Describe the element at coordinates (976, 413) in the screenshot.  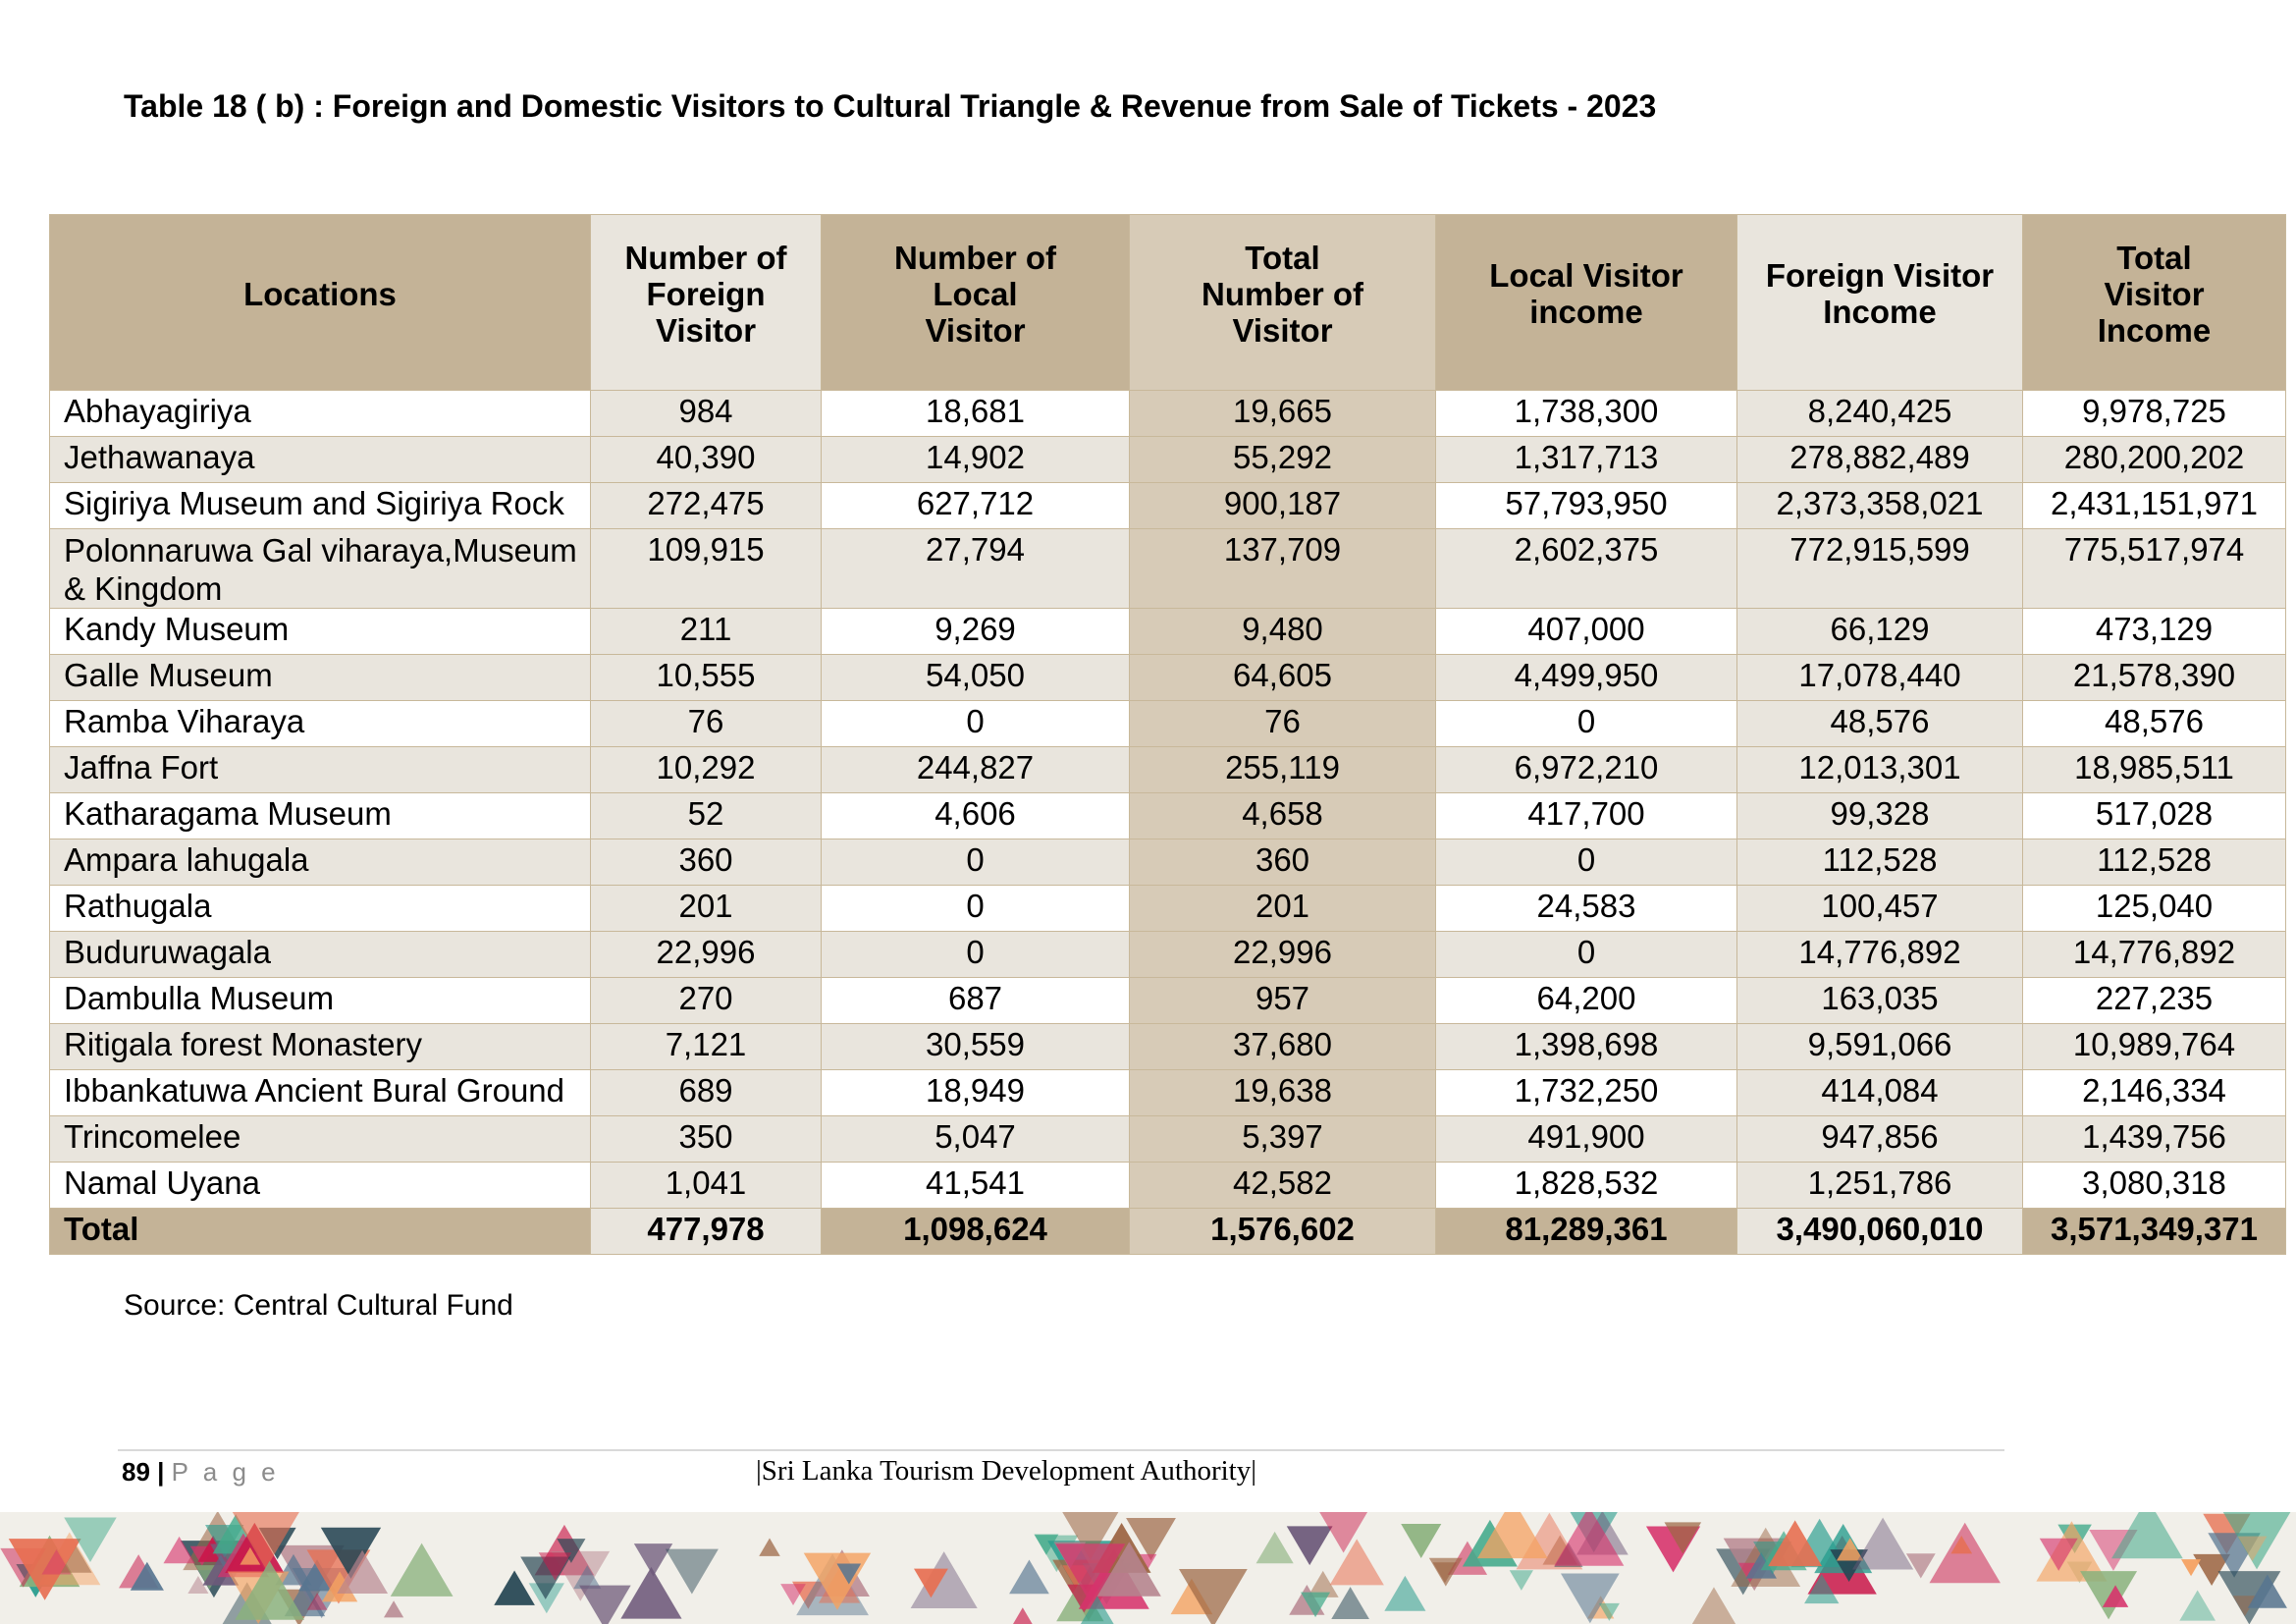
I see `cell-local-visitors: 18,681` at that location.